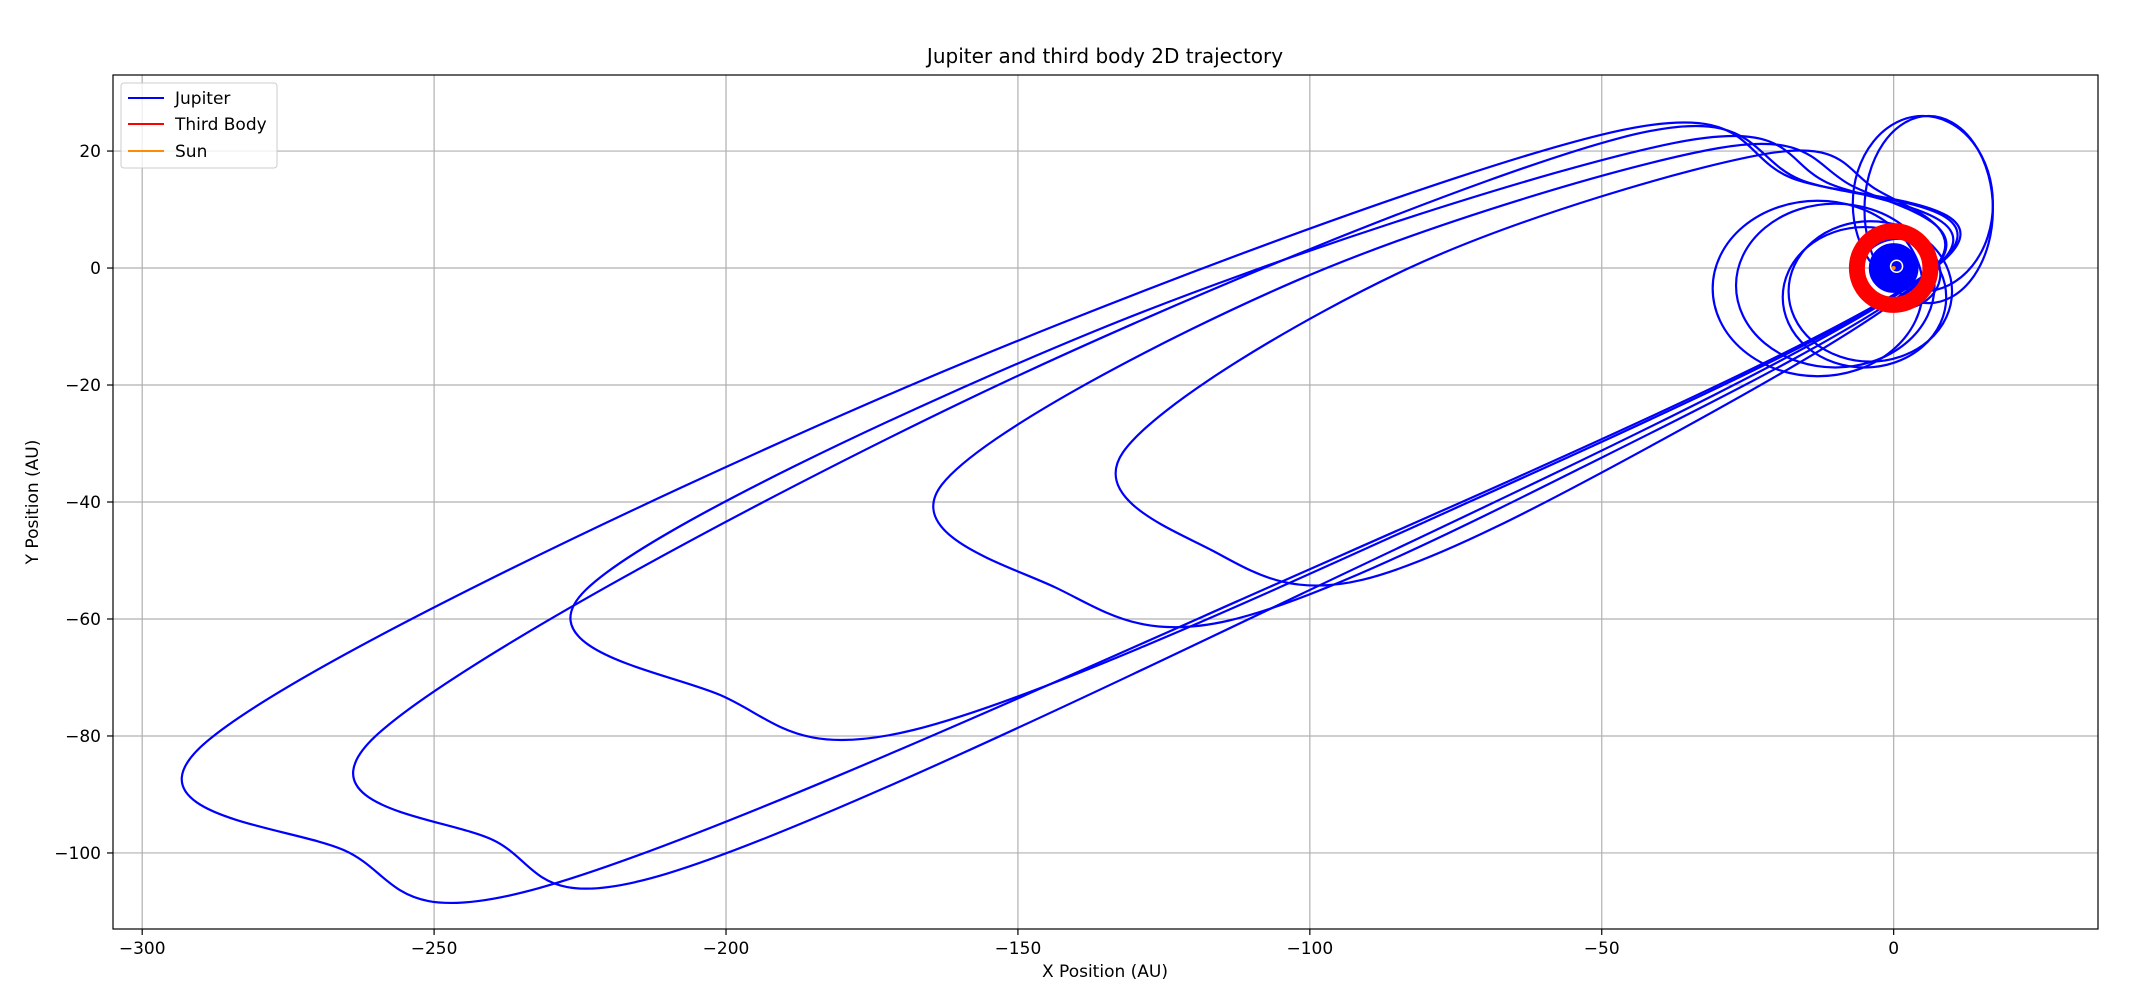 Image resolution: width=2137 pixels, height=1002 pixels. I want to click on legend-label-third-body: Third Body, so click(220, 125).